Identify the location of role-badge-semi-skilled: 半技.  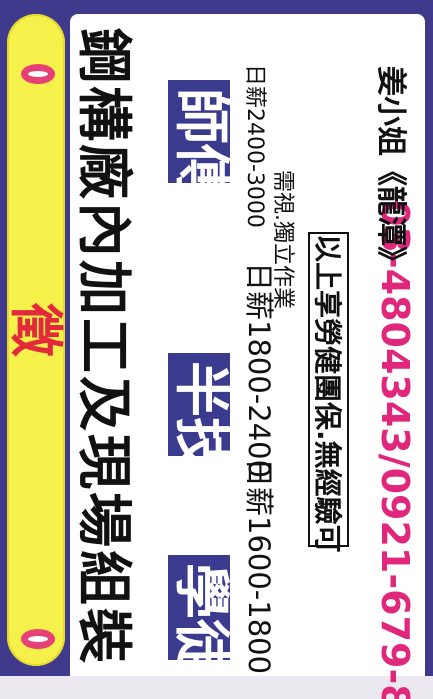
(200, 413).